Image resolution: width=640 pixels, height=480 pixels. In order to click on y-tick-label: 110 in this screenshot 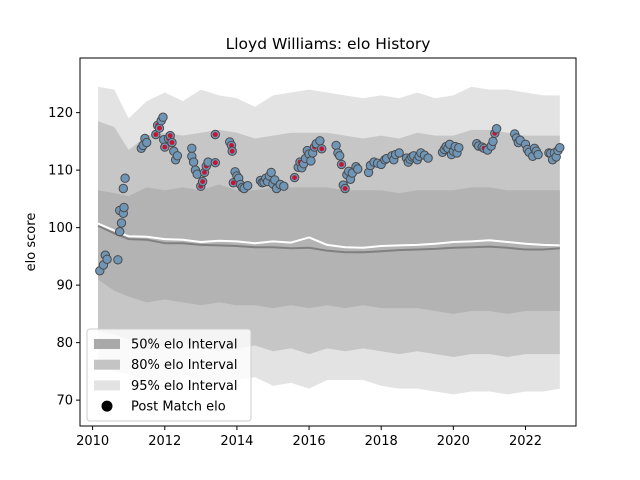, I will do `click(60, 171)`.